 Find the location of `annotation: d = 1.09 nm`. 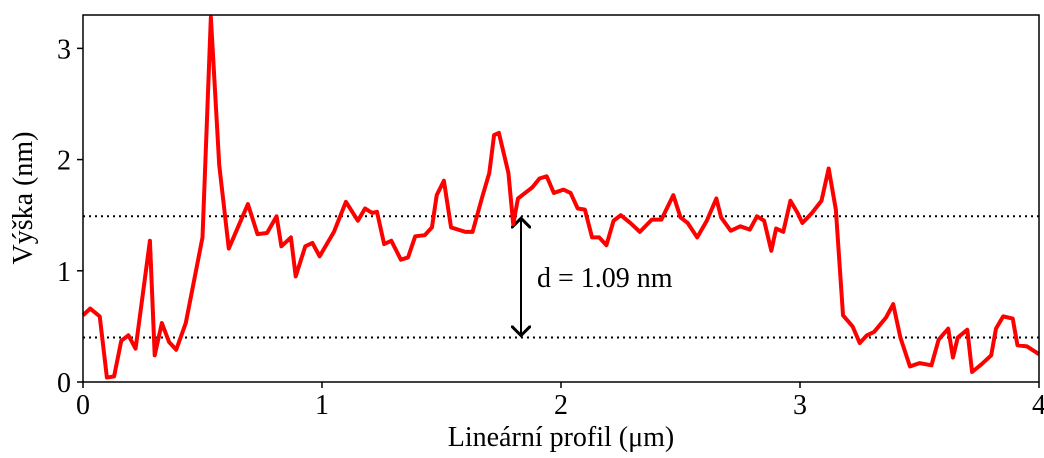

annotation: d = 1.09 nm is located at coordinates (605, 278).